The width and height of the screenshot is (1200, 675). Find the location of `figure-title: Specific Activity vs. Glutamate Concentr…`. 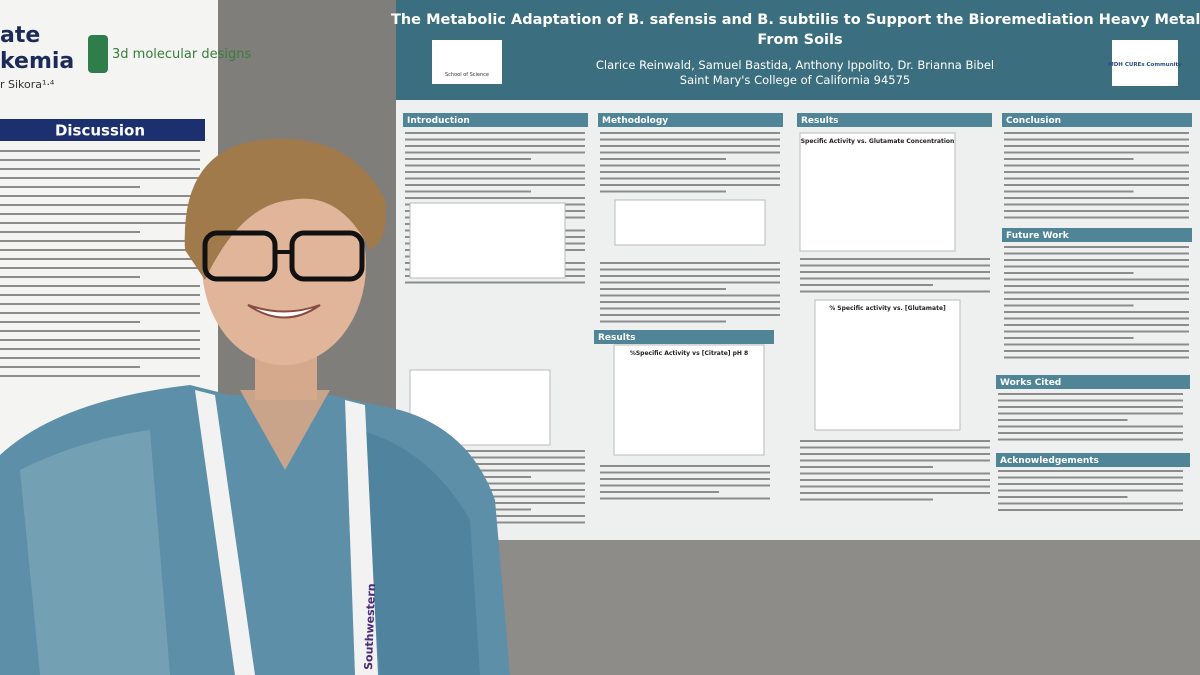

figure-title: Specific Activity vs. Glutamate Concentr… is located at coordinates (878, 141).